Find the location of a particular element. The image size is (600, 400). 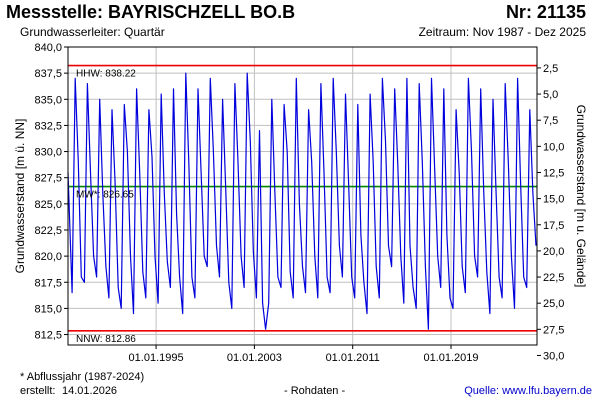

data-type-label: - Rohdaten - is located at coordinates (315, 391).